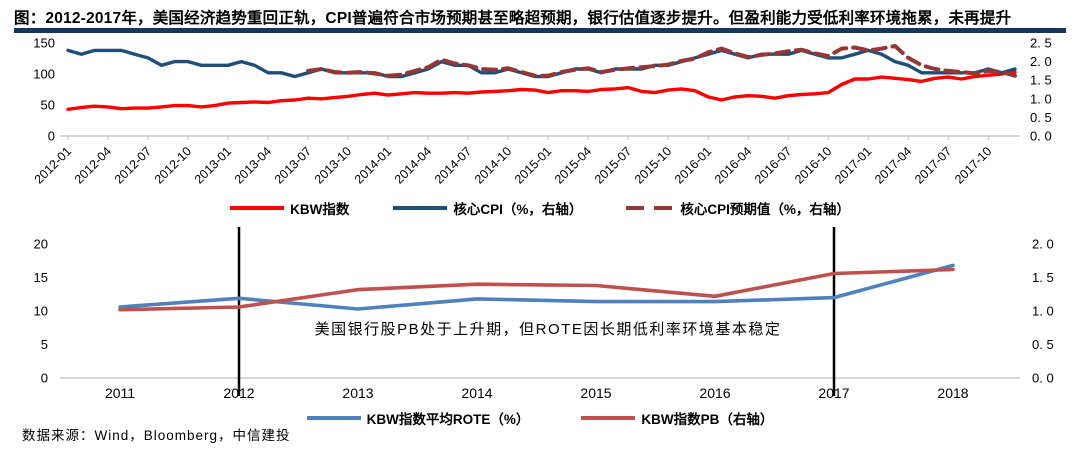 This screenshot has width=1080, height=449. What do you see at coordinates (540, 30) in the screenshot?
I see `title-rule` at bounding box center [540, 30].